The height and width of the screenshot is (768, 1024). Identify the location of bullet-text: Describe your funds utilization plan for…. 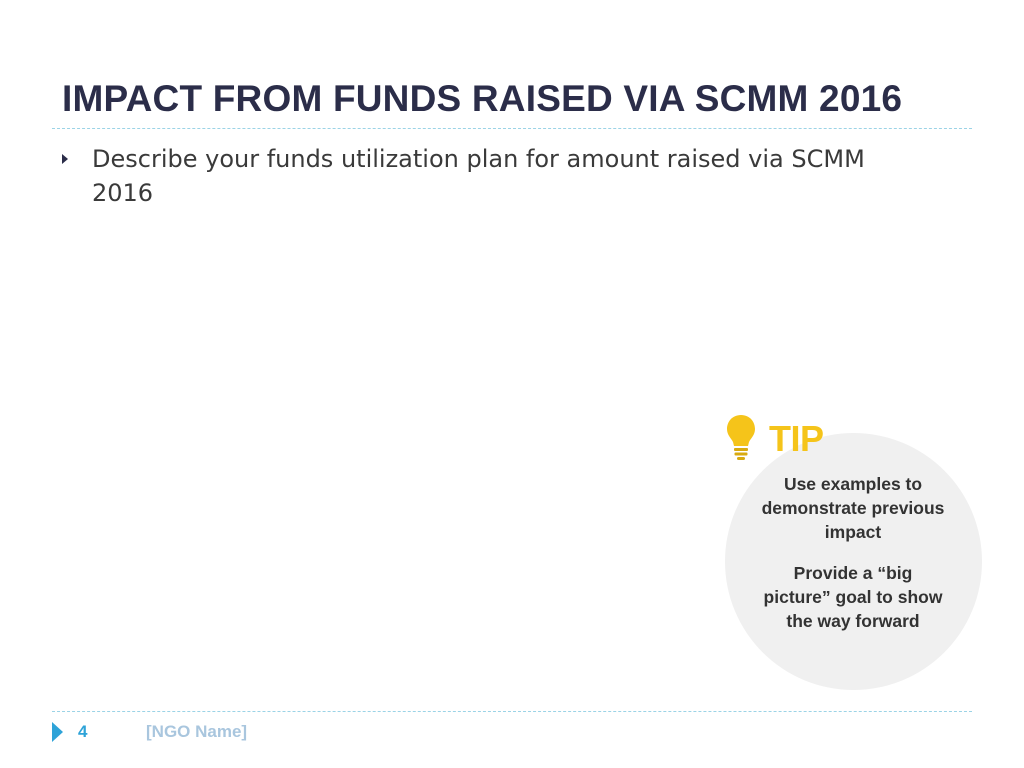
(478, 176).